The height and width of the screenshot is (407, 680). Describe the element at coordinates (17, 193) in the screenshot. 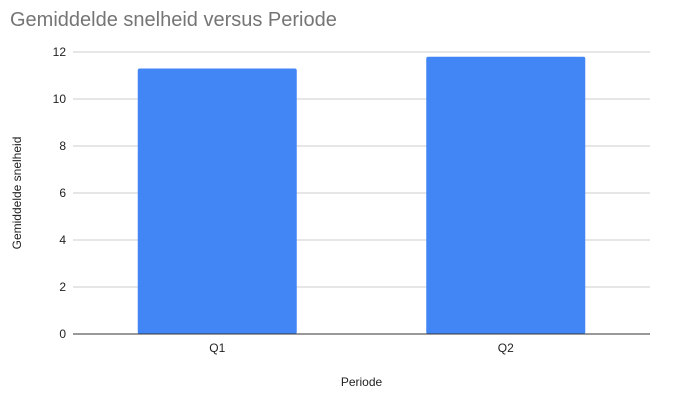

I see `y-axis-title: Gemiddelde snelheid` at that location.